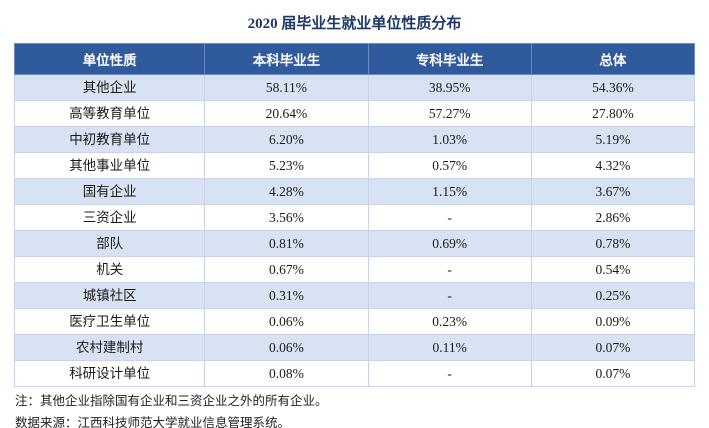  What do you see at coordinates (109, 243) in the screenshot?
I see `row-label-cell: 部队` at bounding box center [109, 243].